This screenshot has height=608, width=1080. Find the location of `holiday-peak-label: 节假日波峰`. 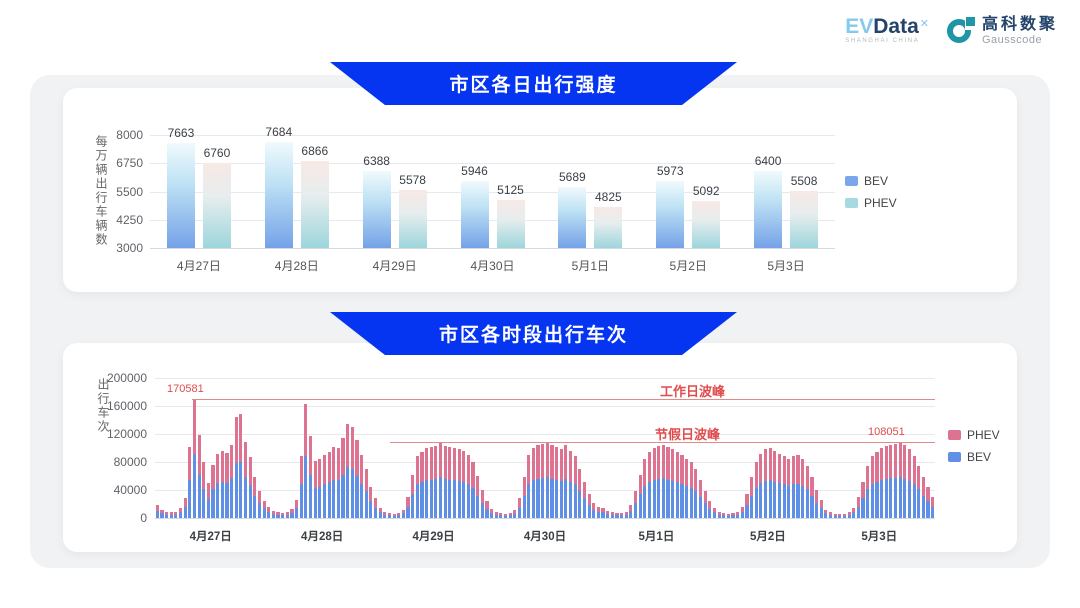

holiday-peak-label: 节假日波峰 is located at coordinates (688, 435).